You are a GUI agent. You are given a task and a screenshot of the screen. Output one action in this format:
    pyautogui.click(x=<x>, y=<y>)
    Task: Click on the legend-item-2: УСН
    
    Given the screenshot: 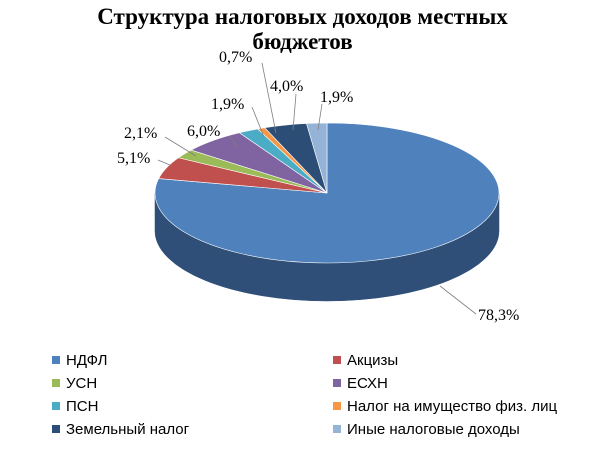 What is the action you would take?
    pyautogui.click(x=74, y=383)
    